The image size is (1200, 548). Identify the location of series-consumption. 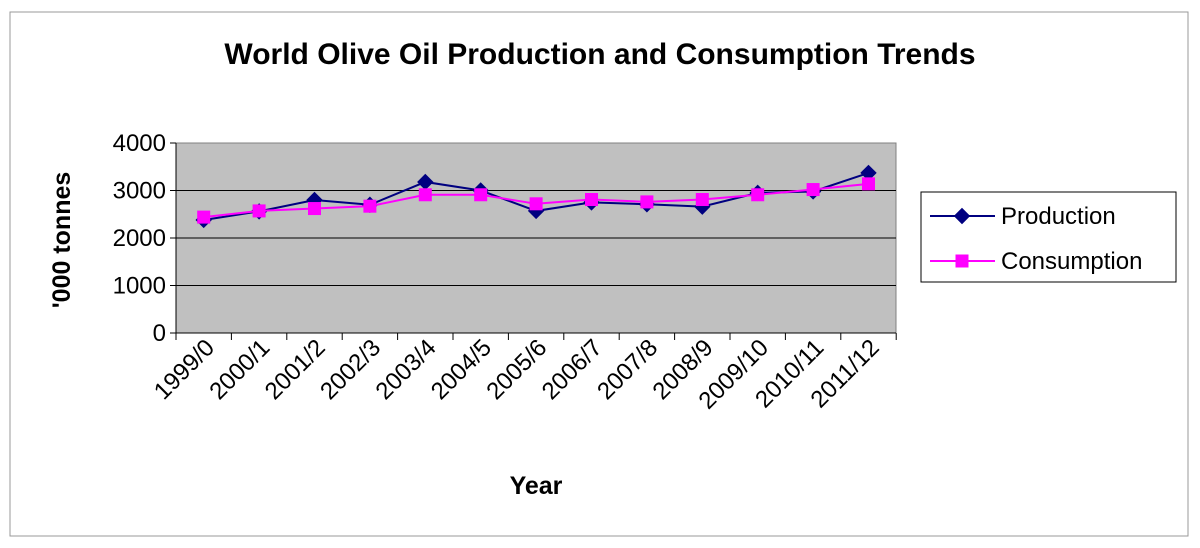
(536, 200).